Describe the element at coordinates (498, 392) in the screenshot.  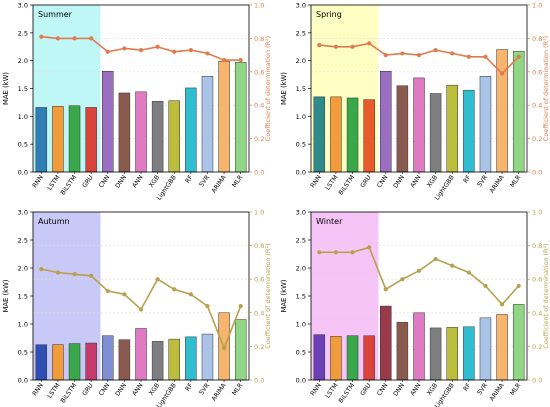
I see `x-tick-label-arima: ARIMA` at that location.